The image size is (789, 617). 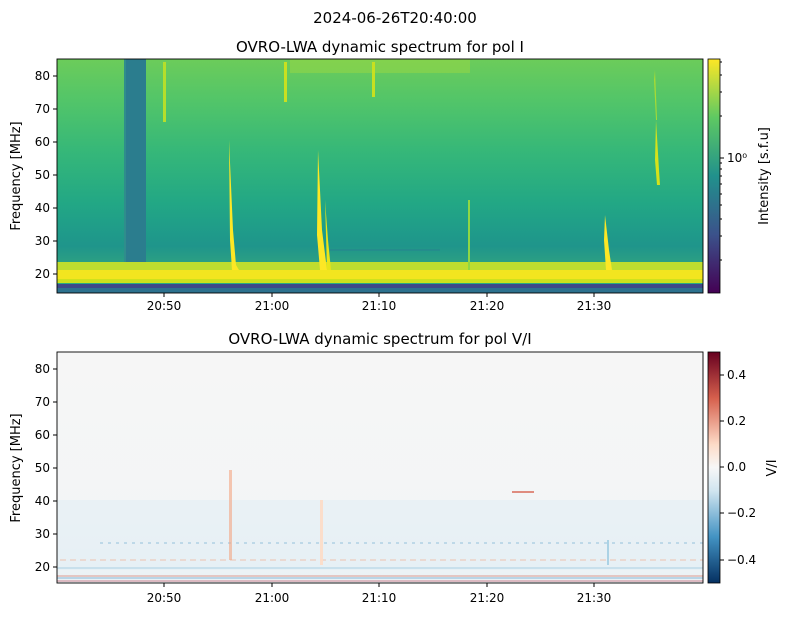 What do you see at coordinates (42, 369) in the screenshot?
I see `panel2-ytick-label-80: 80` at bounding box center [42, 369].